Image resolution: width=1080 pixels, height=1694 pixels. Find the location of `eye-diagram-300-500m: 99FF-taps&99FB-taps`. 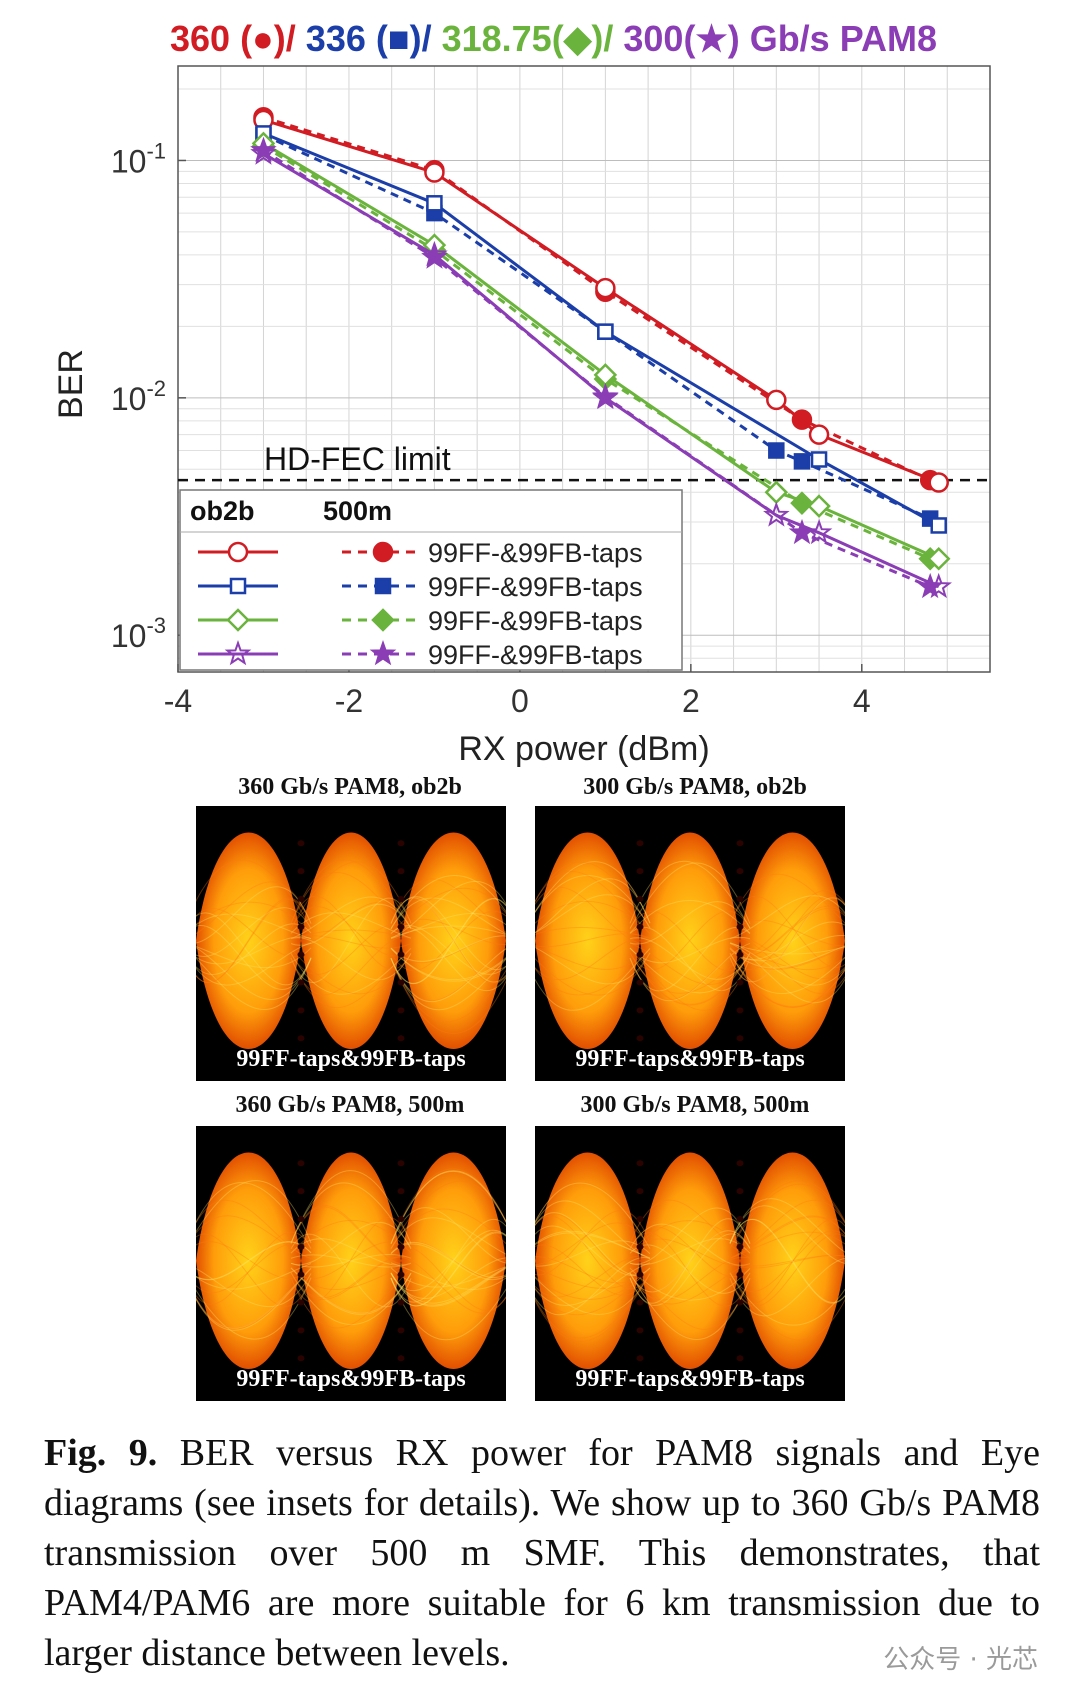

eye-diagram-300-500m: 99FF-taps&99FB-taps is located at coordinates (690, 1263).